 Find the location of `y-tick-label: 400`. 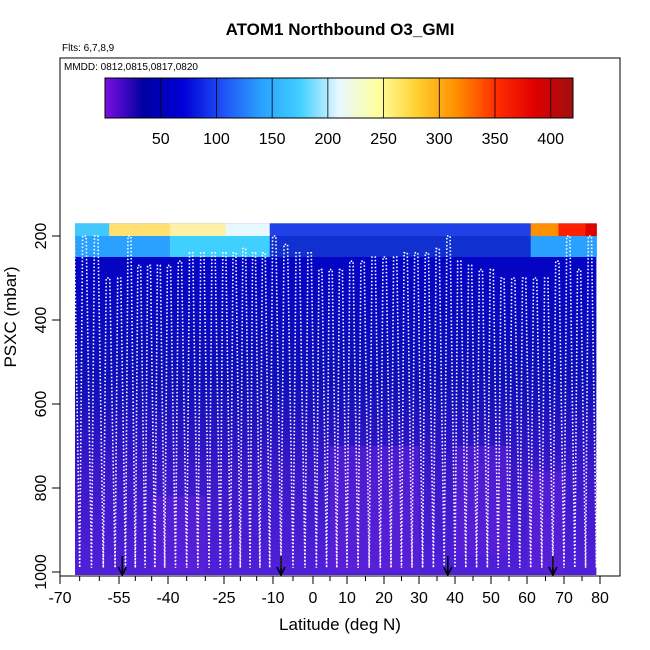

y-tick-label: 400 is located at coordinates (41, 320).